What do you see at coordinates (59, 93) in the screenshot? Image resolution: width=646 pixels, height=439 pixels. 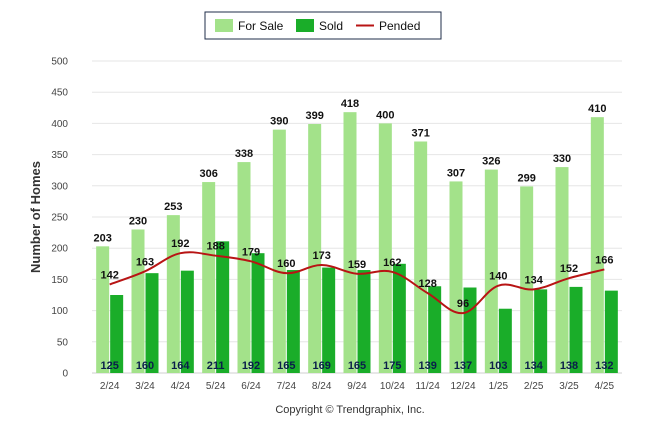 I see `y-tick-label: 450` at bounding box center [59, 93].